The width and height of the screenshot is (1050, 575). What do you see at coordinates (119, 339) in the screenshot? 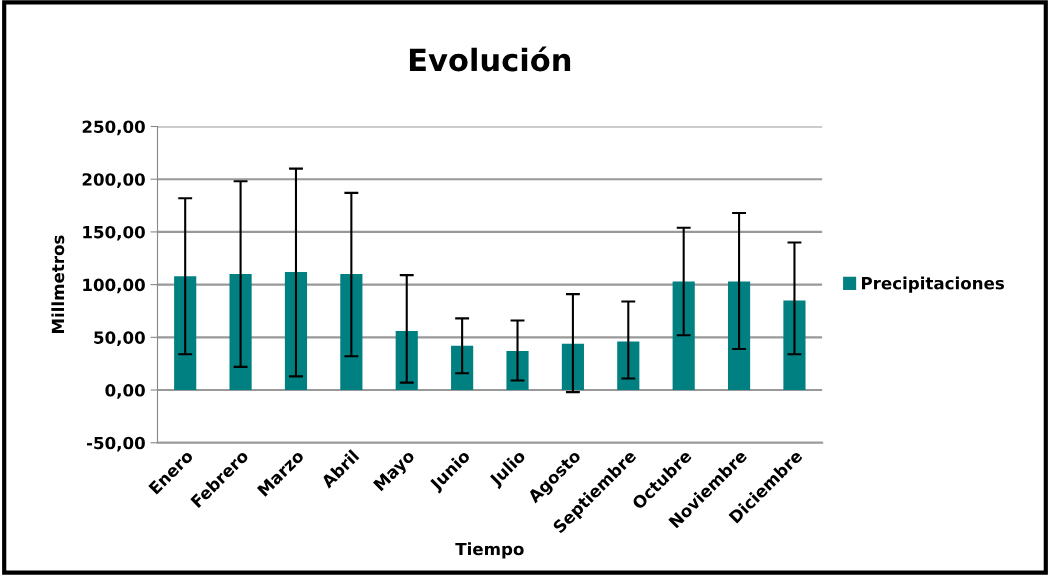
I see `y-tick-label: 50,00` at bounding box center [119, 339].